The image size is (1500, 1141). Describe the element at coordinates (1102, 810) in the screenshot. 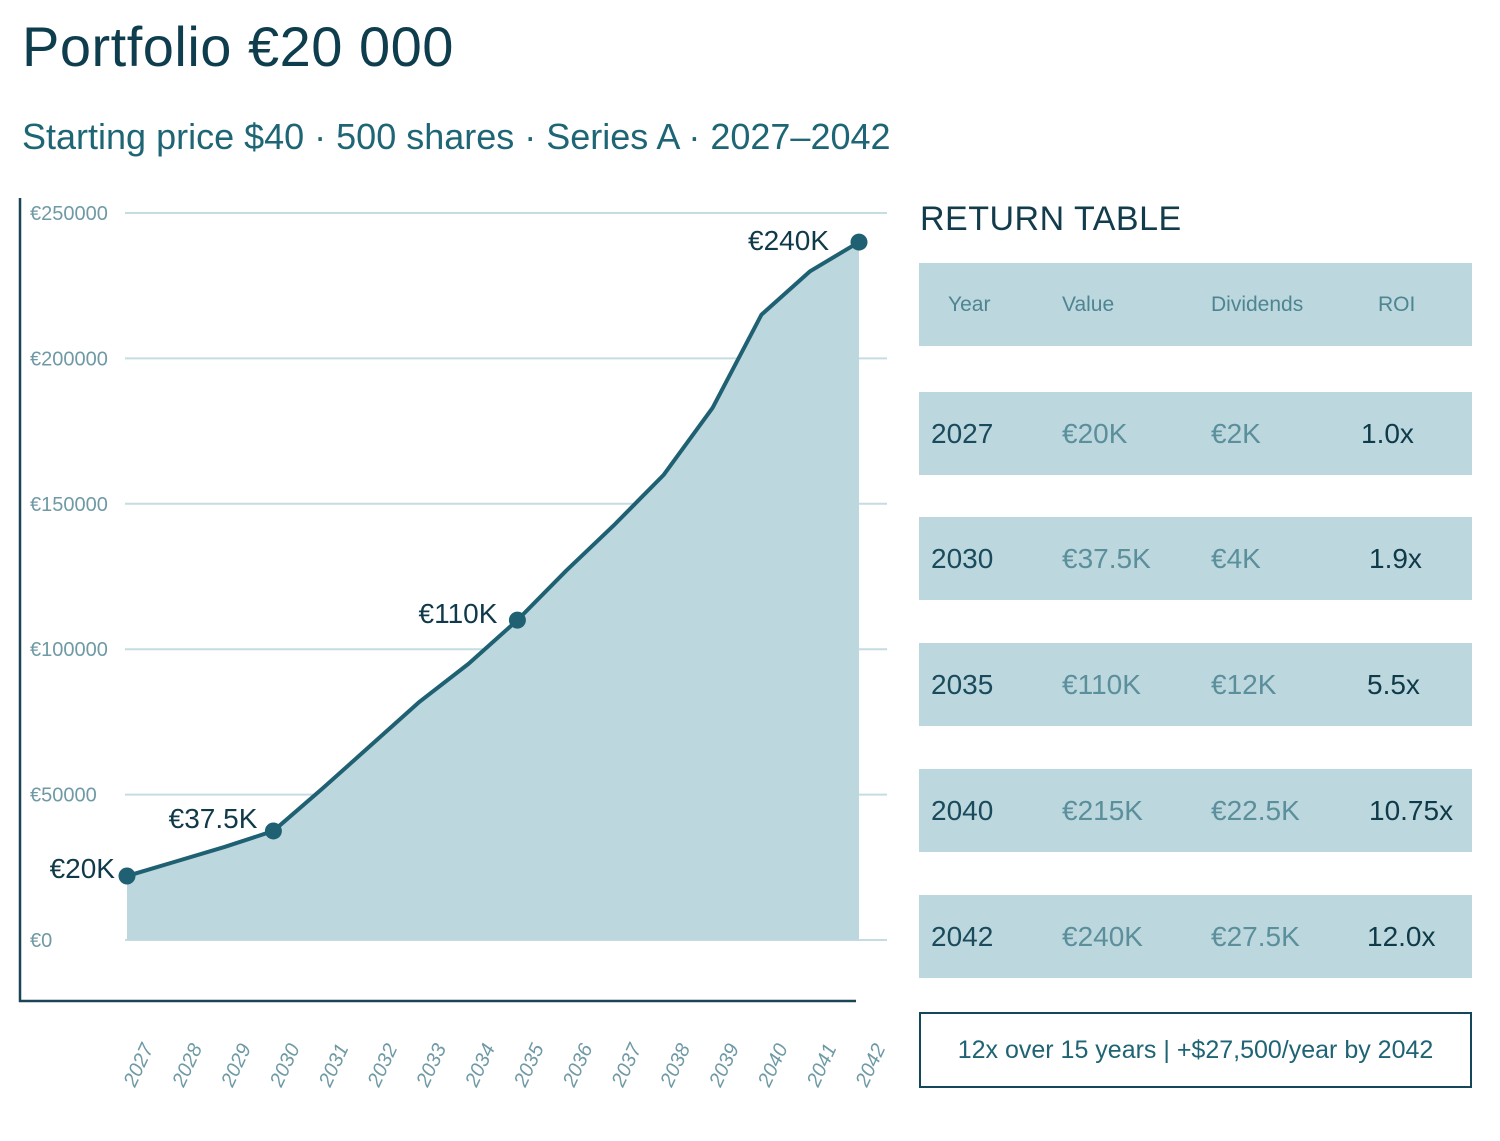

I see `cell-value: €215K` at that location.